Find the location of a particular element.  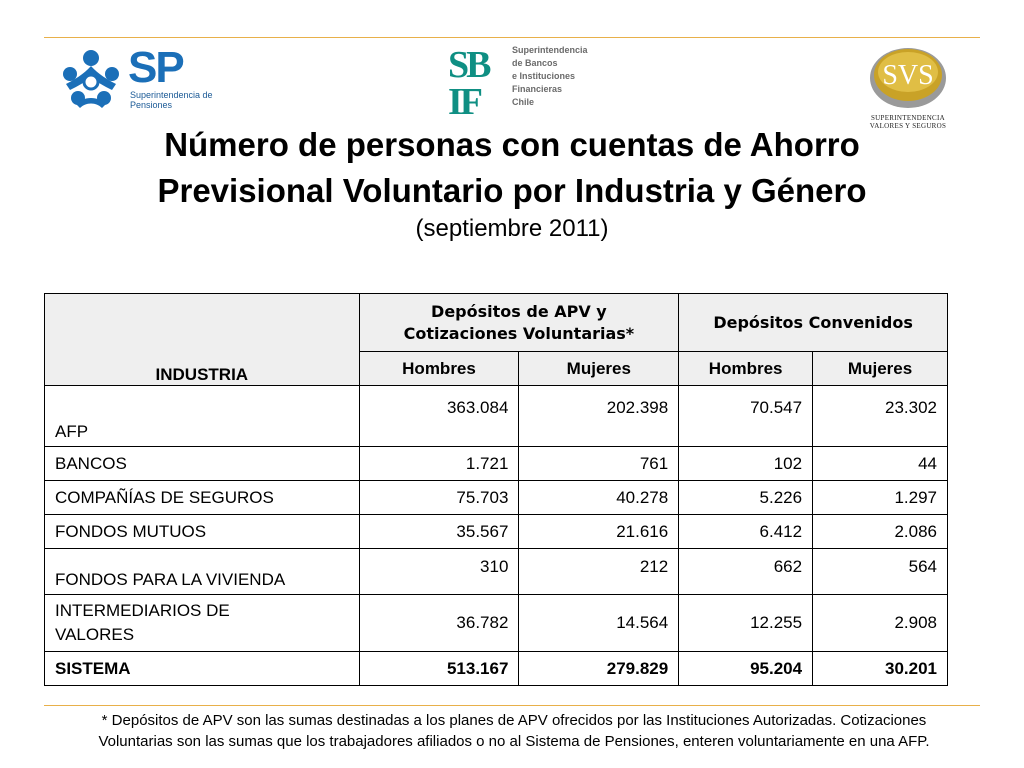

cell-value: 761 is located at coordinates (599, 463).